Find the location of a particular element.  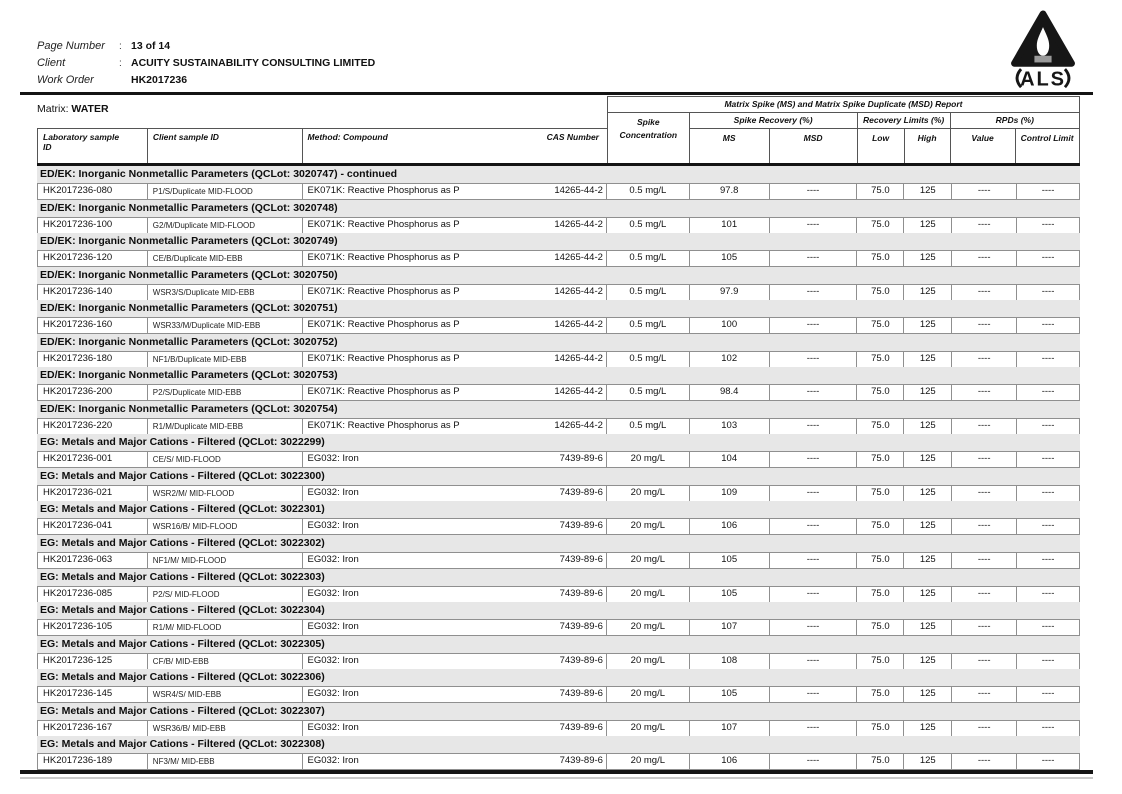

client-sample-id-cell: CE/S/ MID-FLOOD is located at coordinates (225, 460).